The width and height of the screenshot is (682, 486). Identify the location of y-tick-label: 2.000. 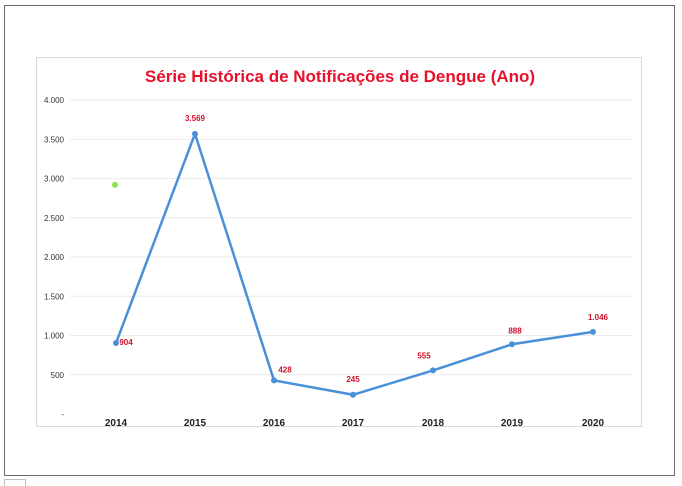
(54, 257).